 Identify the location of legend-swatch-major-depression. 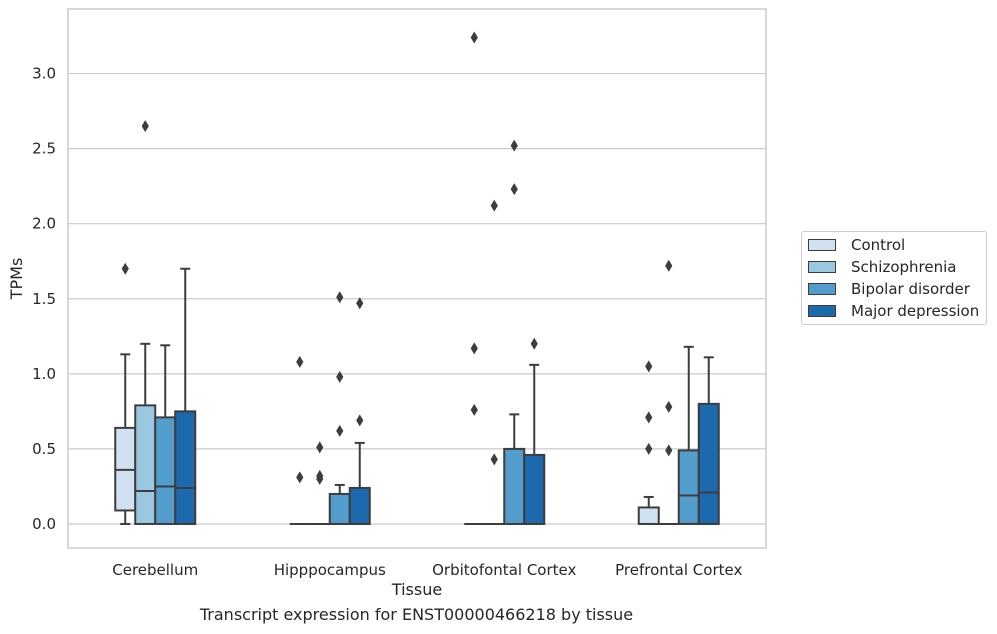
(822, 311).